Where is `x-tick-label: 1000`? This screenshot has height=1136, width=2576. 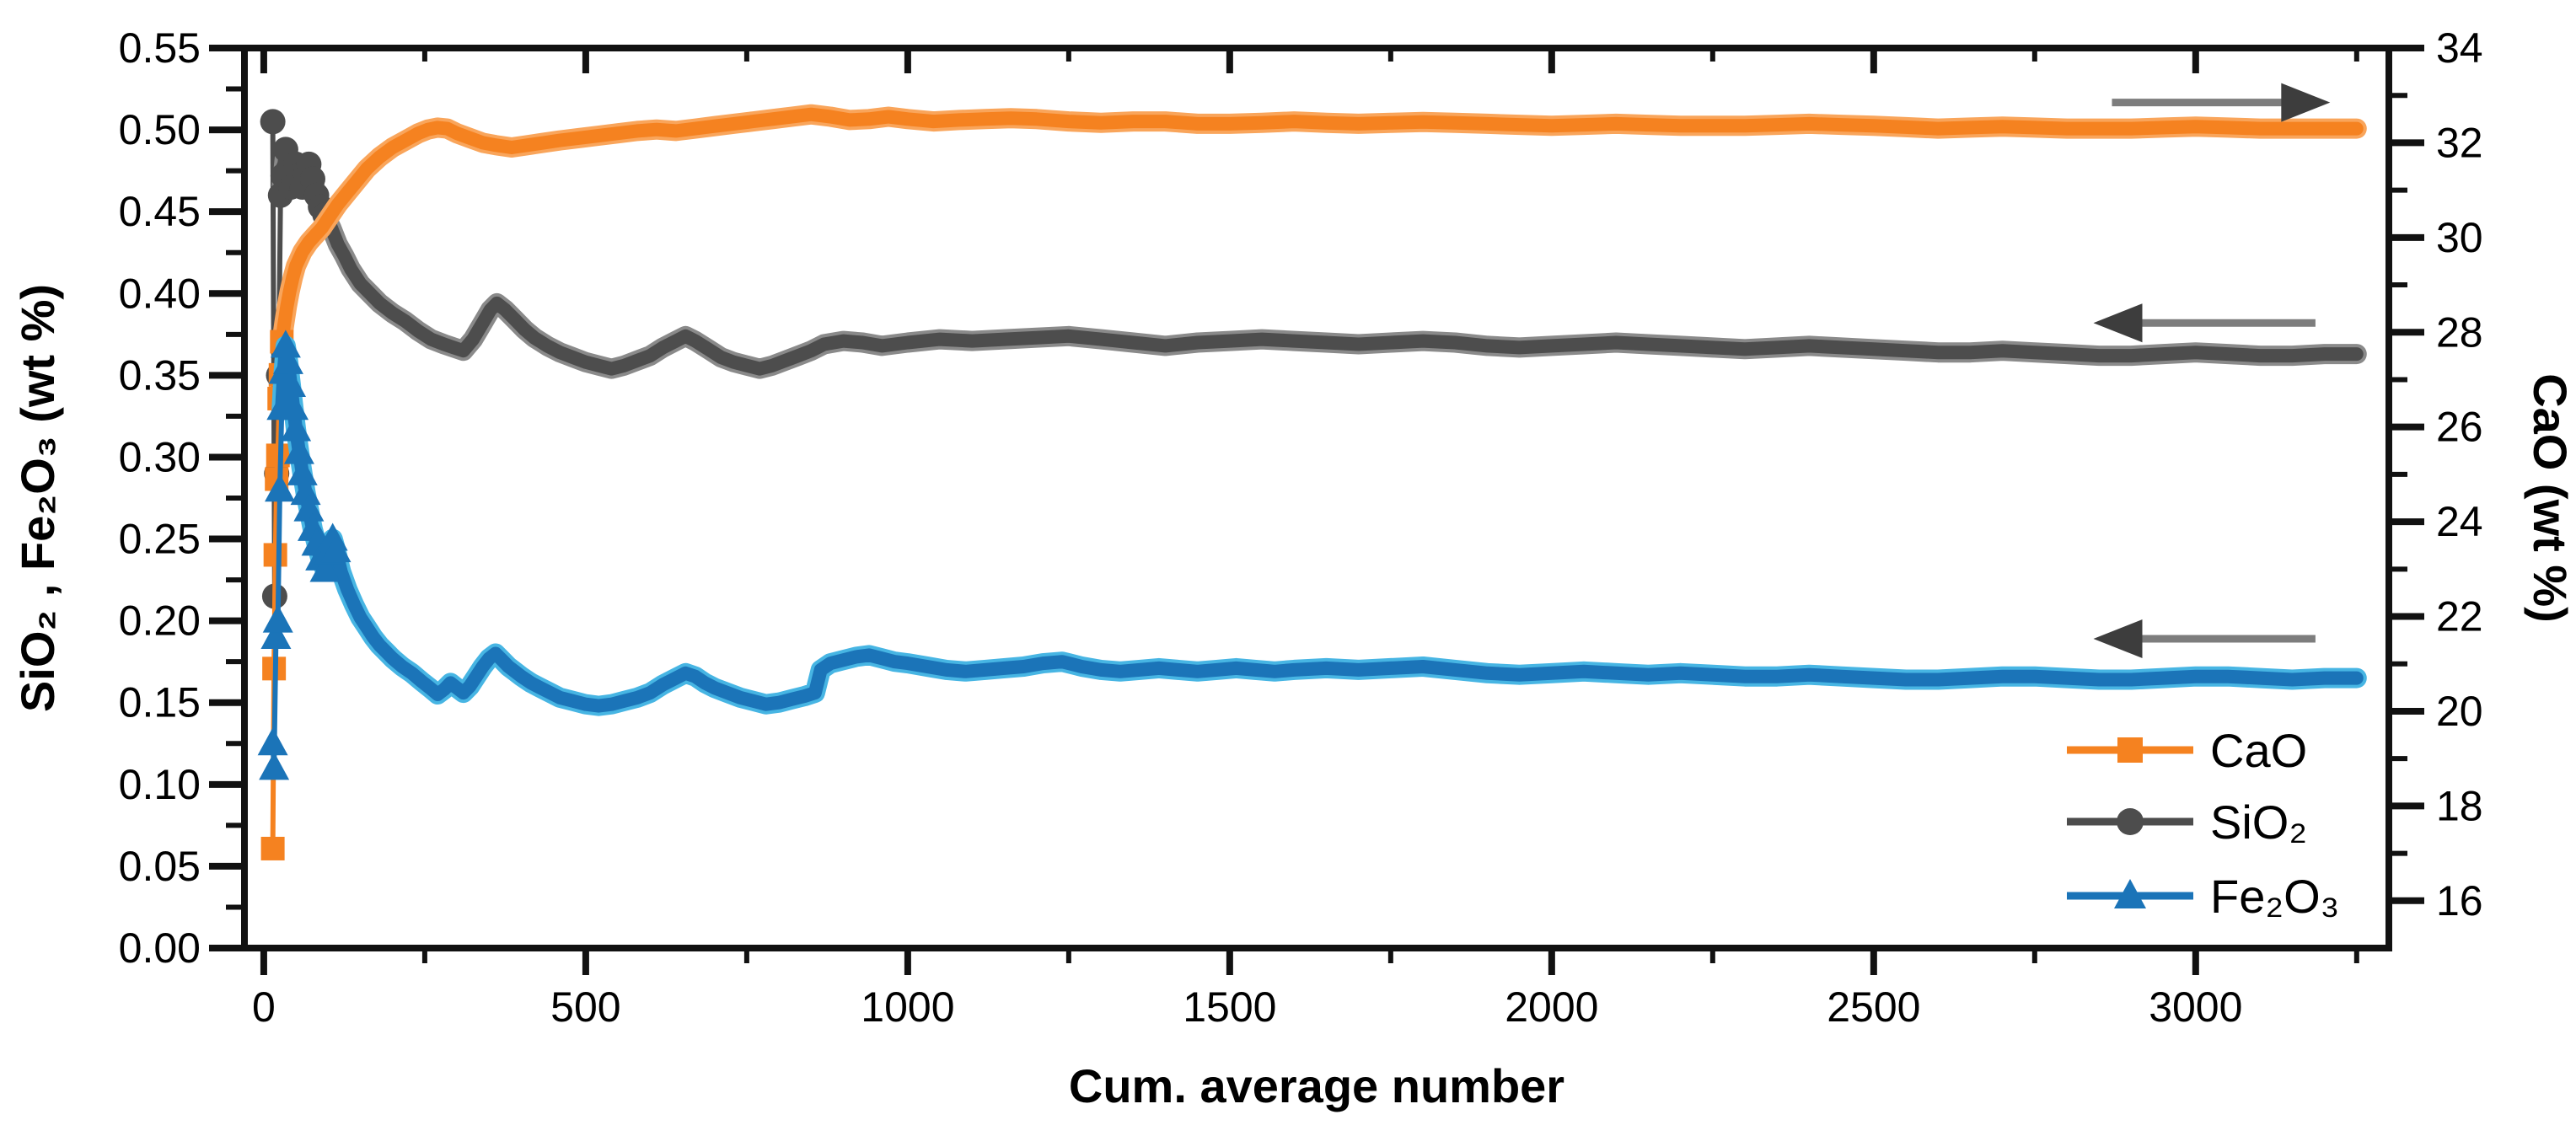
x-tick-label: 1000 is located at coordinates (907, 1007).